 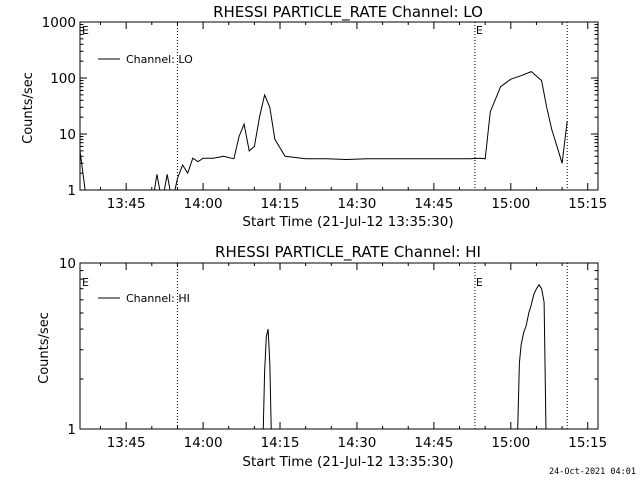 I want to click on chart-hi-title: RHESSI PARTICLE_RATE Channel: HI, so click(x=348, y=252).